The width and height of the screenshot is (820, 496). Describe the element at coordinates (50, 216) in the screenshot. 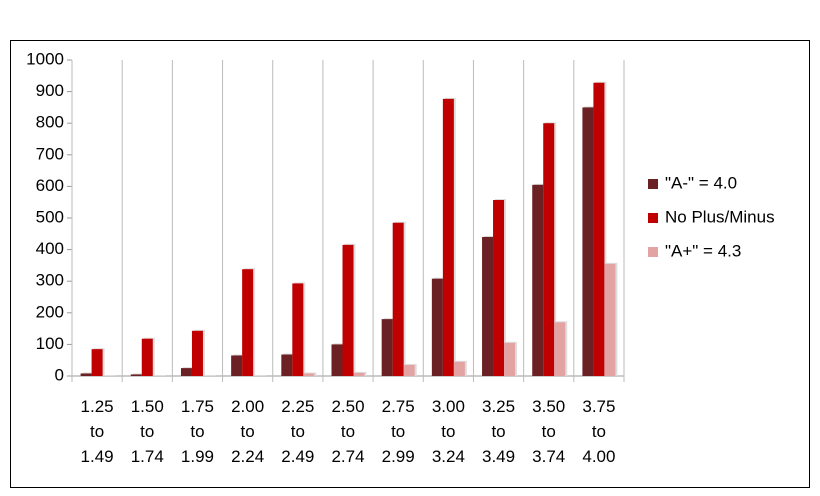

I see `y-tick-label: 500` at that location.